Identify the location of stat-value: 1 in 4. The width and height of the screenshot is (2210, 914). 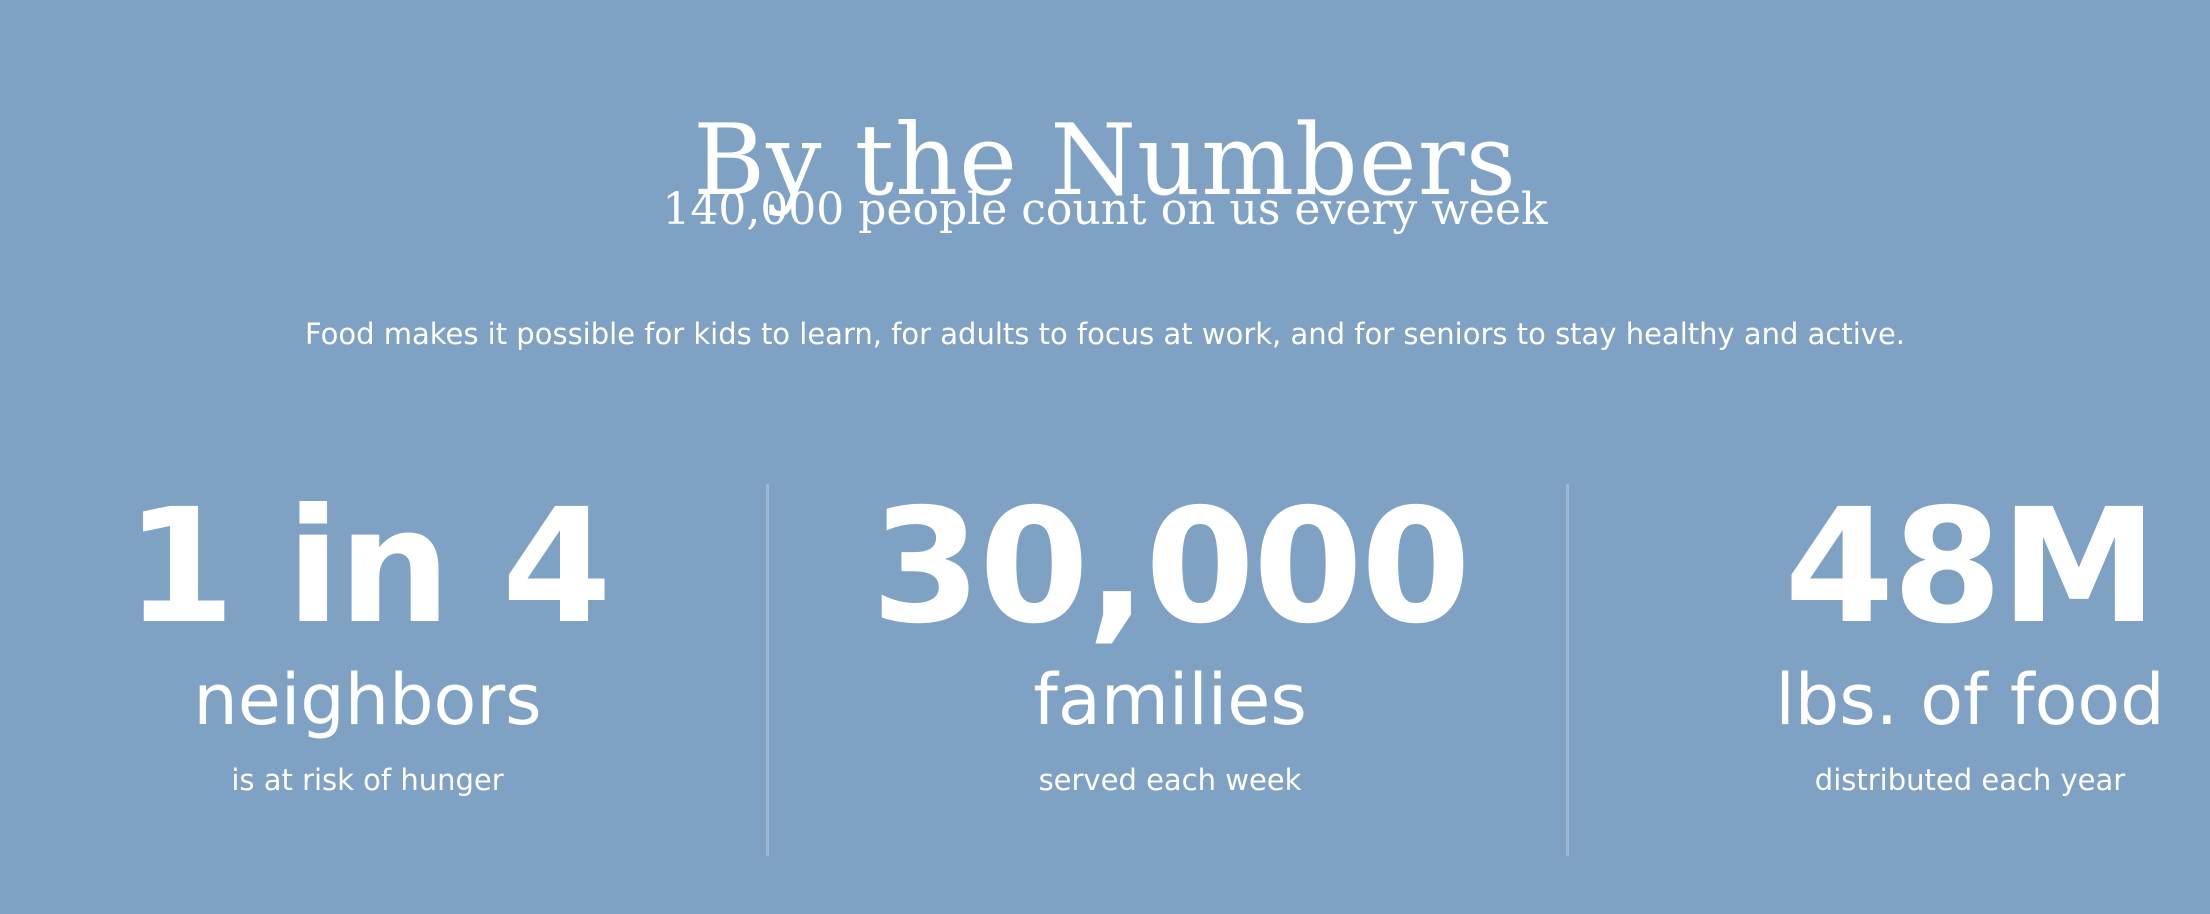
(368, 567).